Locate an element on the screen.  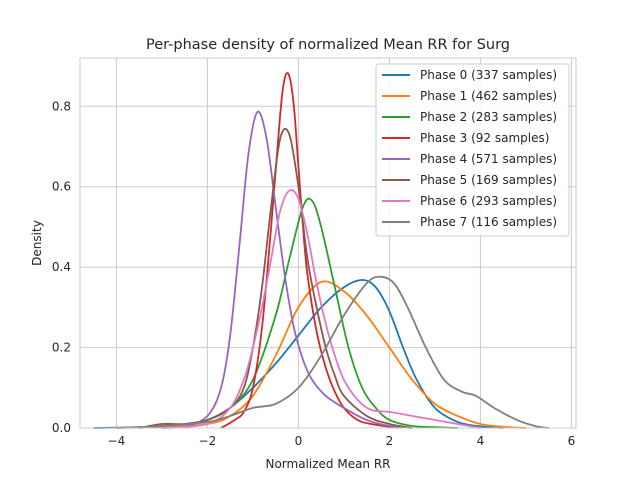
y-tick-labels: 0.0 0.2 0.4 0.6 0.8 is located at coordinates (61, 267).